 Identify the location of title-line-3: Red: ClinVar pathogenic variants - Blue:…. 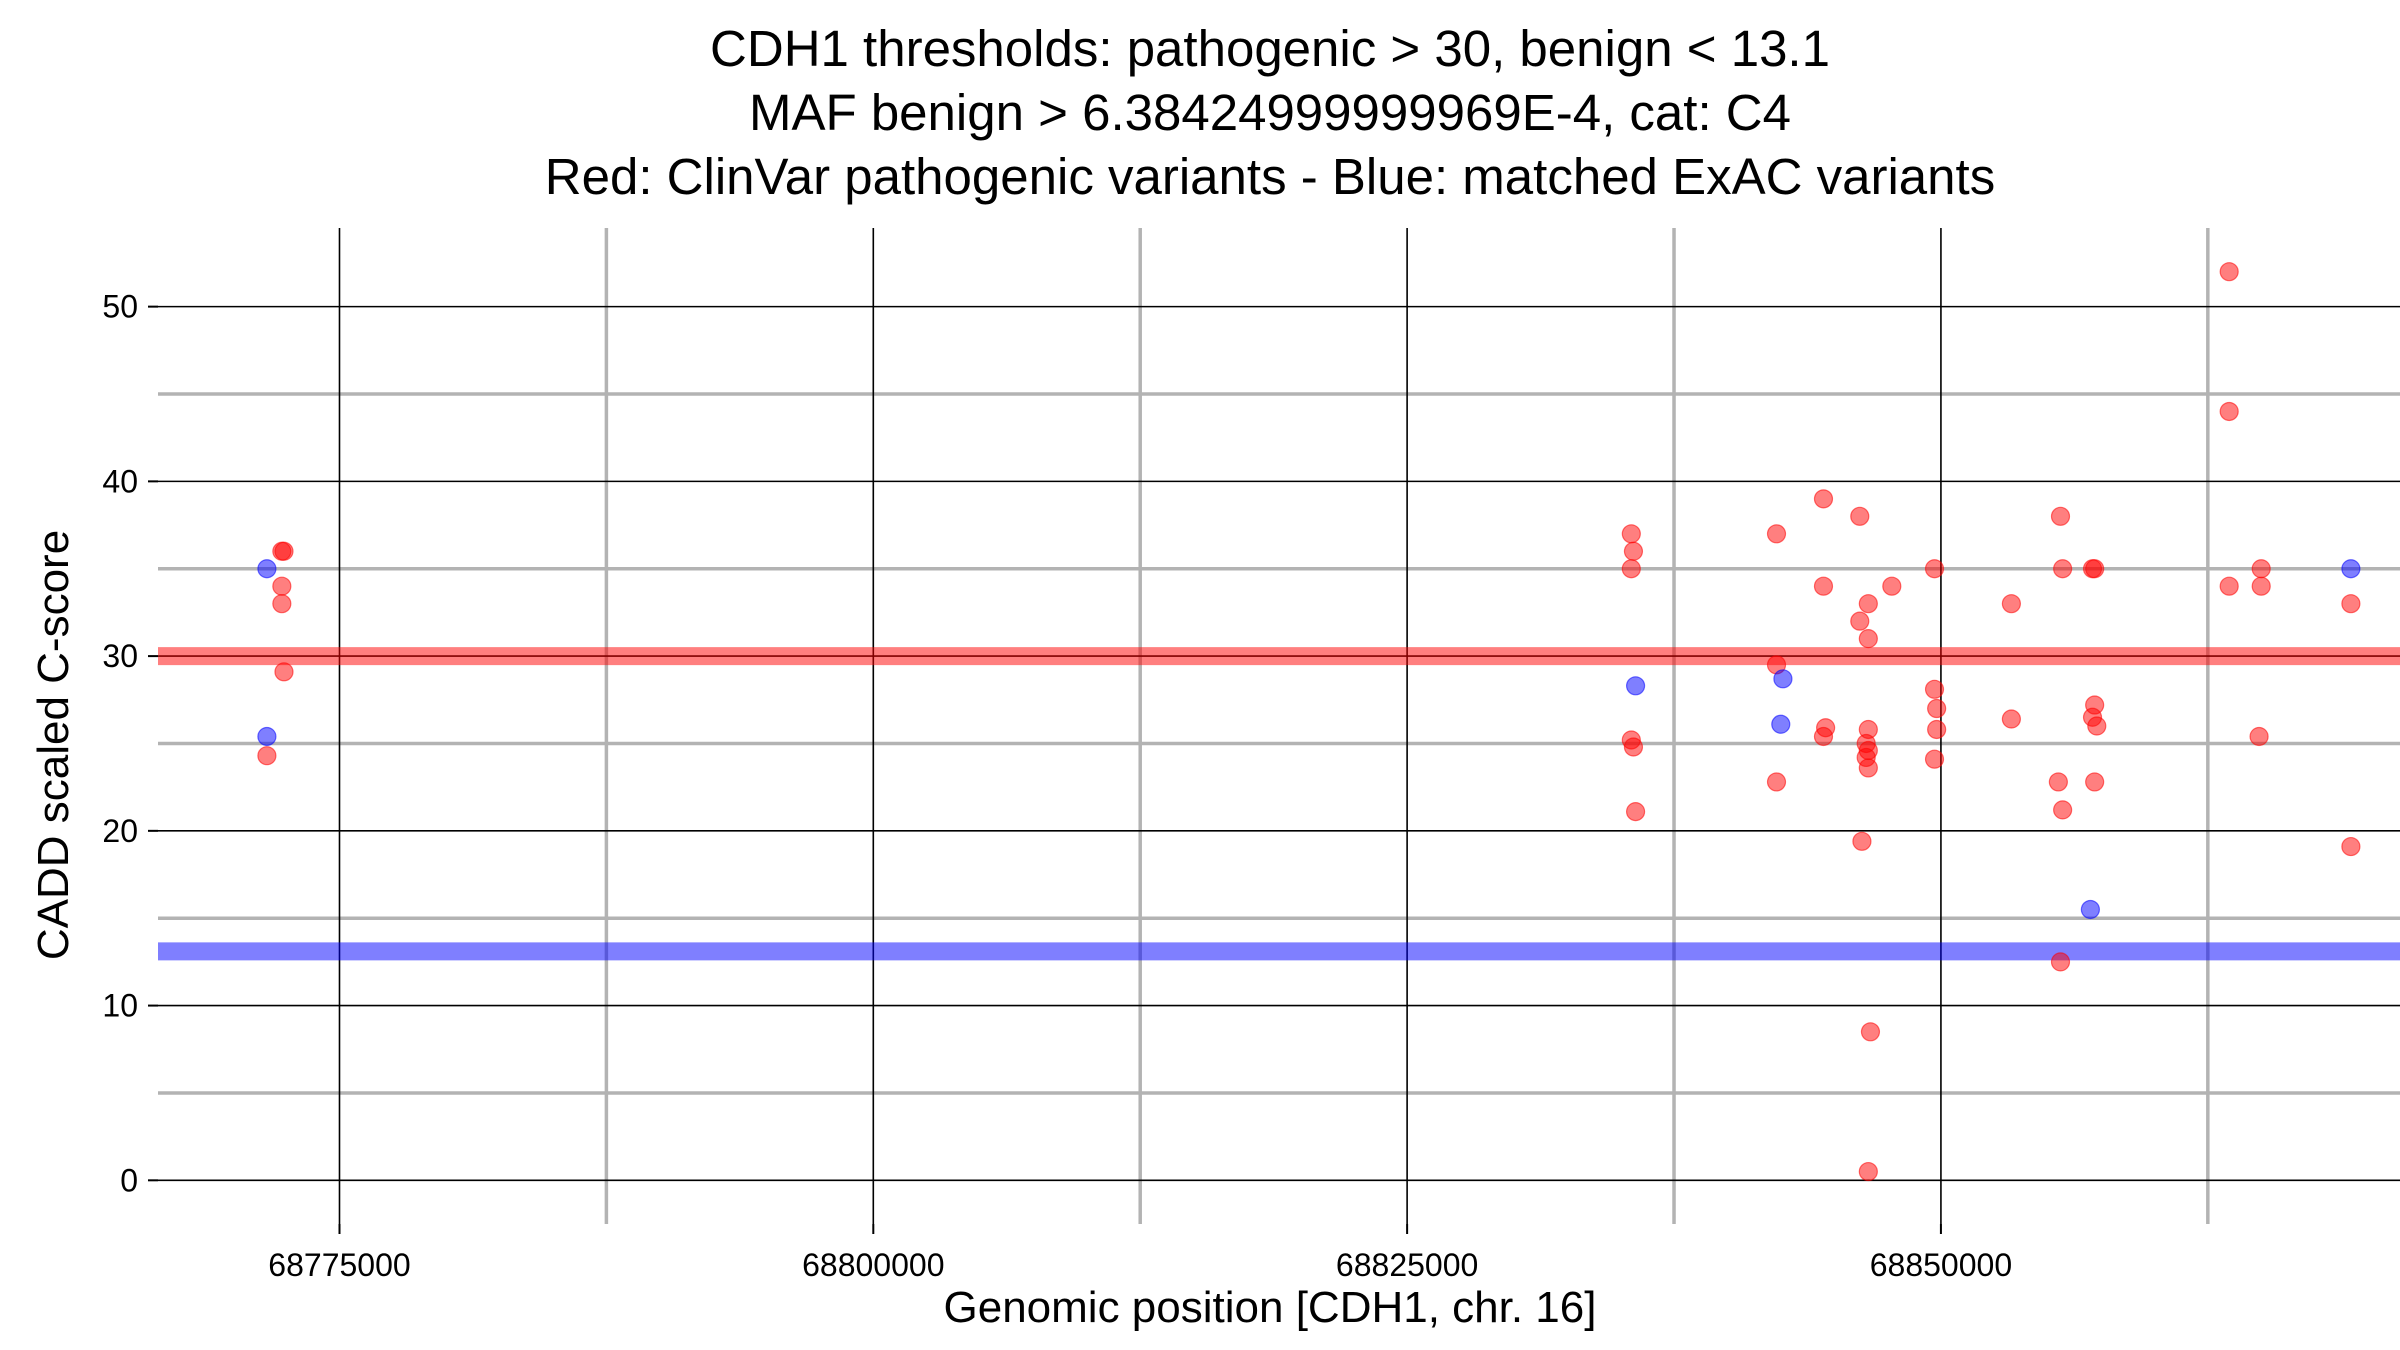
(1270, 176).